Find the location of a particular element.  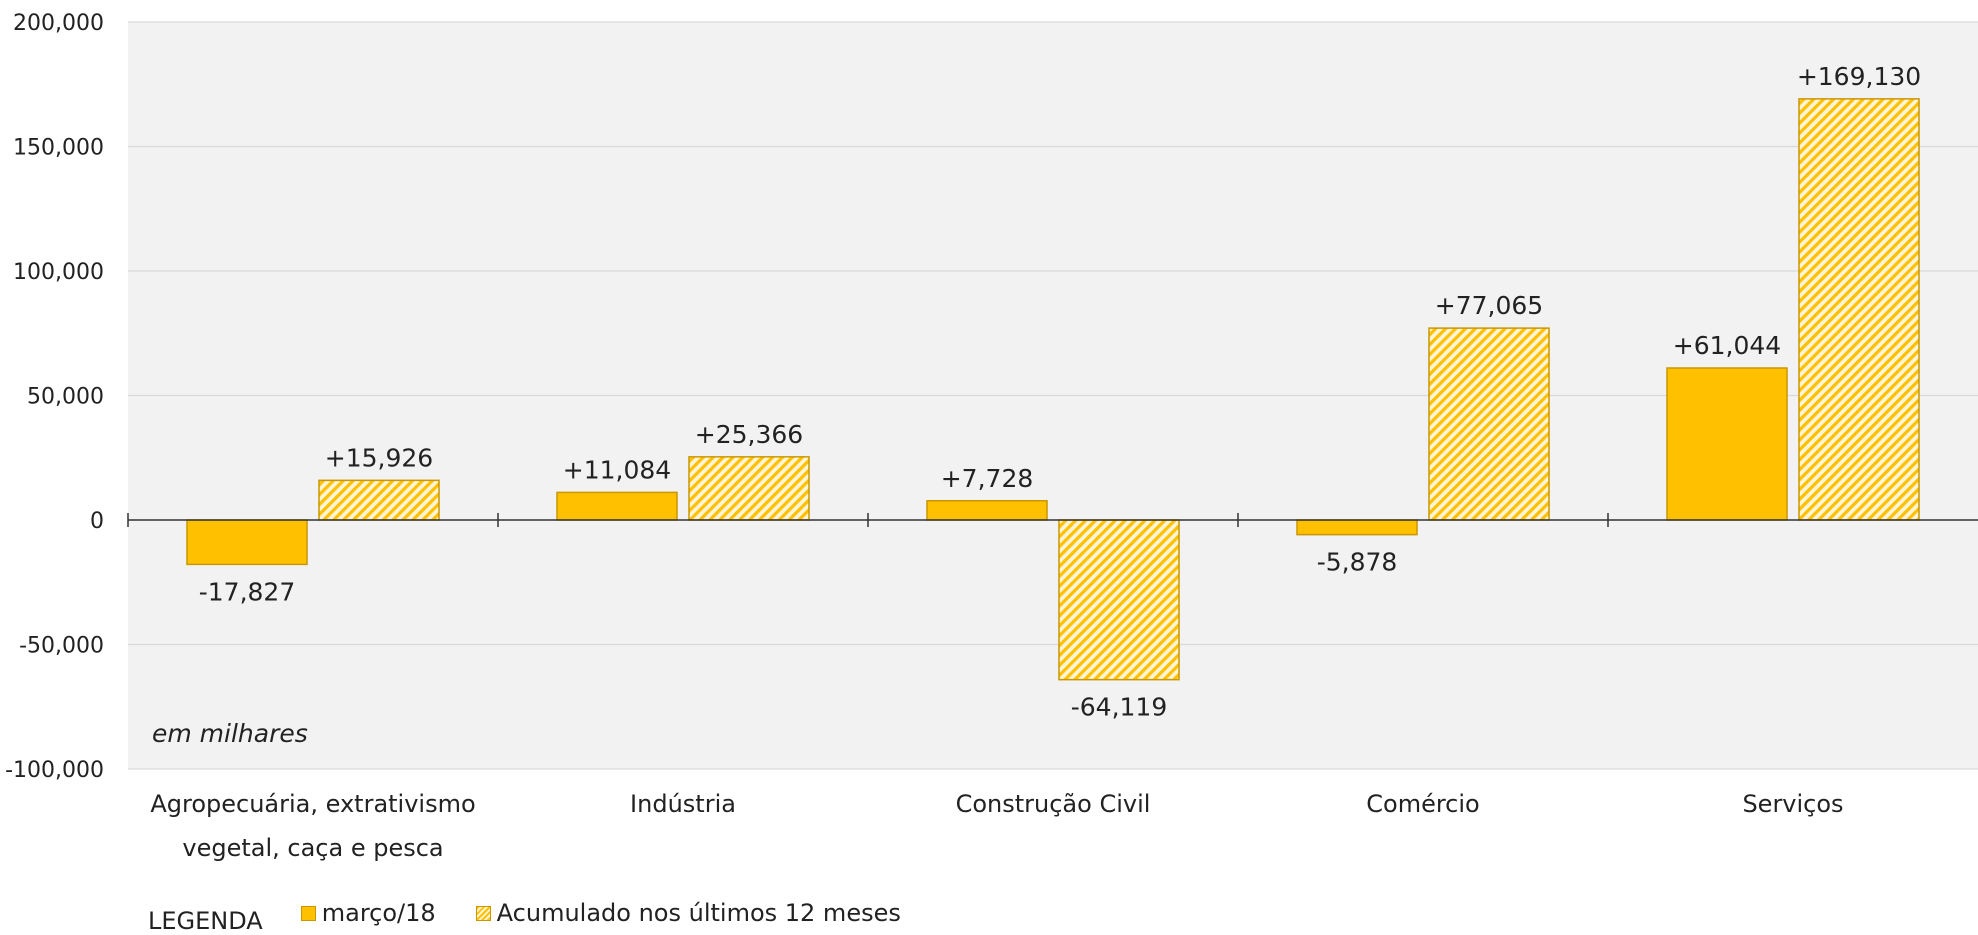

y-tick-label: 150,000 is located at coordinates (58, 148).